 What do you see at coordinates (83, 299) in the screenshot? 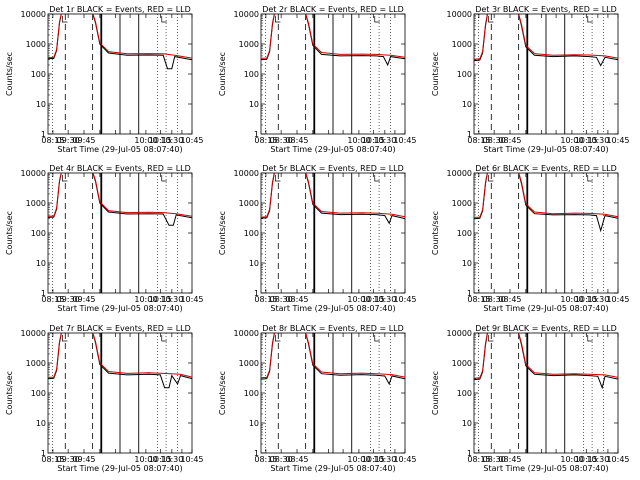
I see `x-tick-label: 09:45` at bounding box center [83, 299].